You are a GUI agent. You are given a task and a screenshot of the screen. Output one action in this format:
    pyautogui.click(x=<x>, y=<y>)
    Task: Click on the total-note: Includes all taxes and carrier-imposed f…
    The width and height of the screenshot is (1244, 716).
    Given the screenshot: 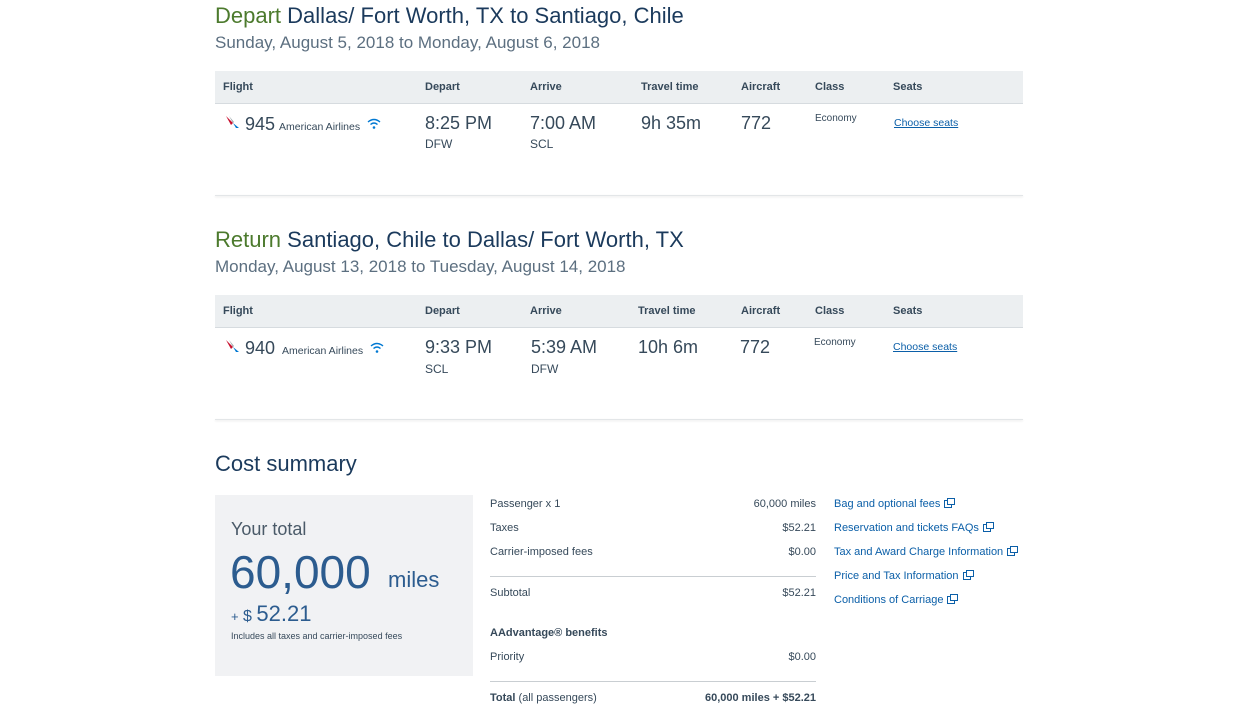 What is the action you would take?
    pyautogui.click(x=317, y=636)
    